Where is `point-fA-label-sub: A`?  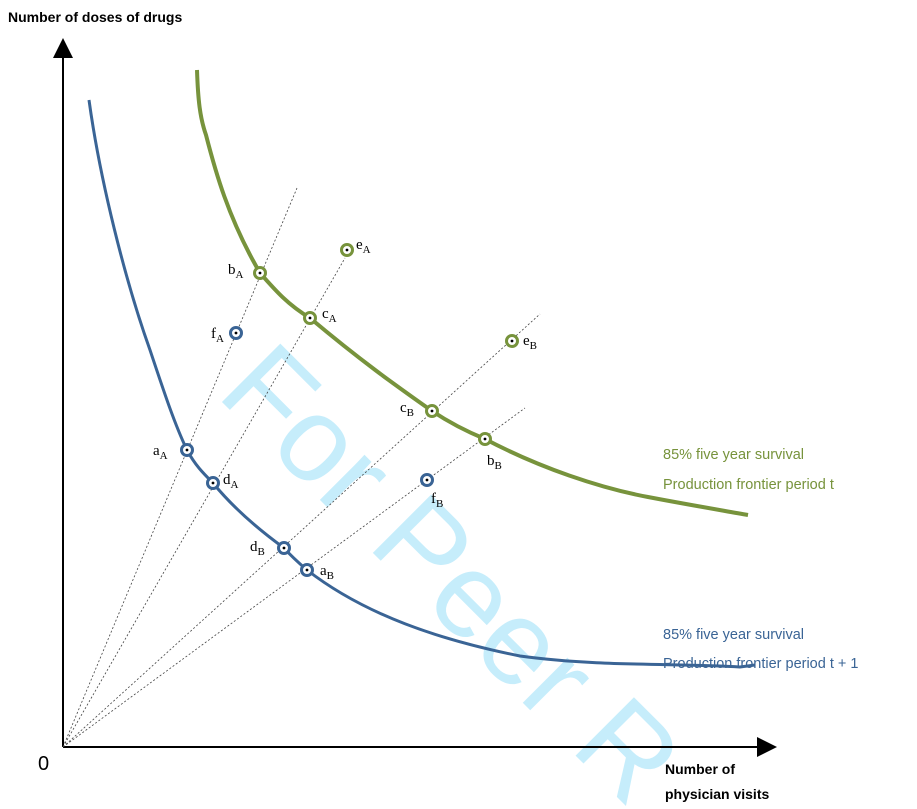 point-fA-label-sub: A is located at coordinates (220, 339).